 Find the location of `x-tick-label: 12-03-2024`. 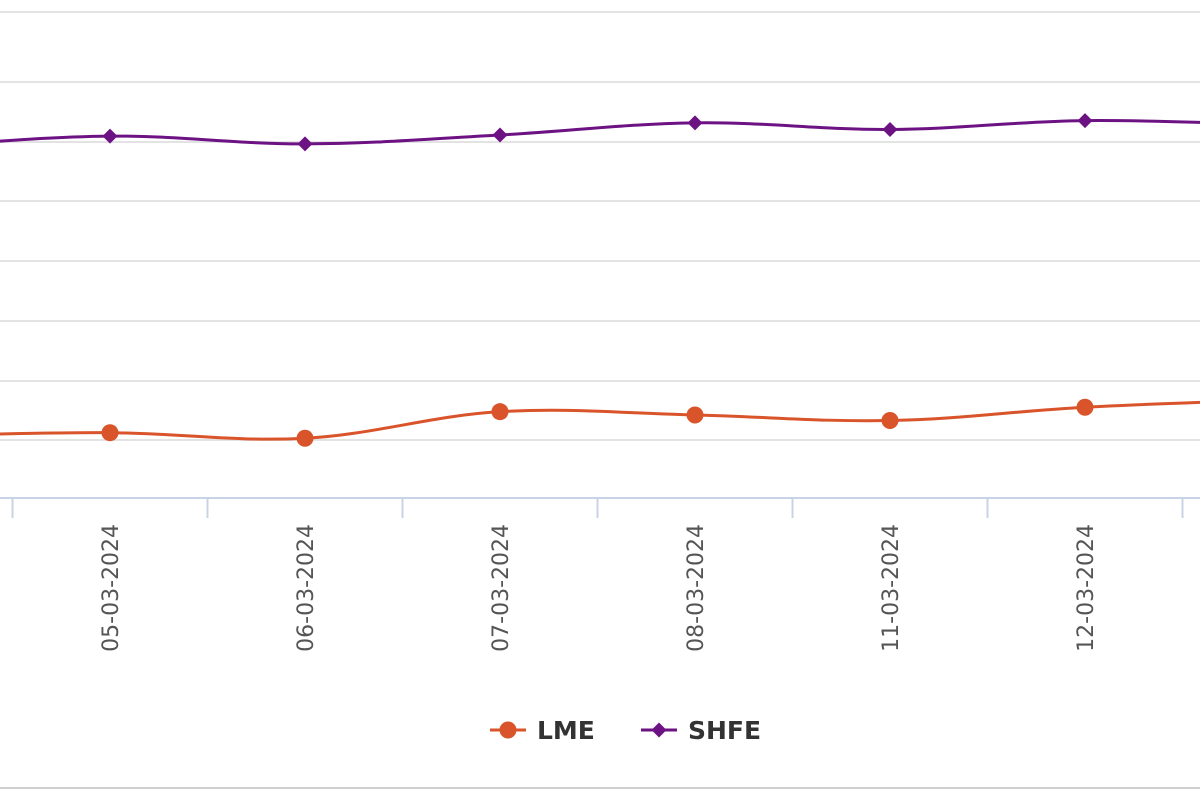

x-tick-label: 12-03-2024 is located at coordinates (1086, 588).